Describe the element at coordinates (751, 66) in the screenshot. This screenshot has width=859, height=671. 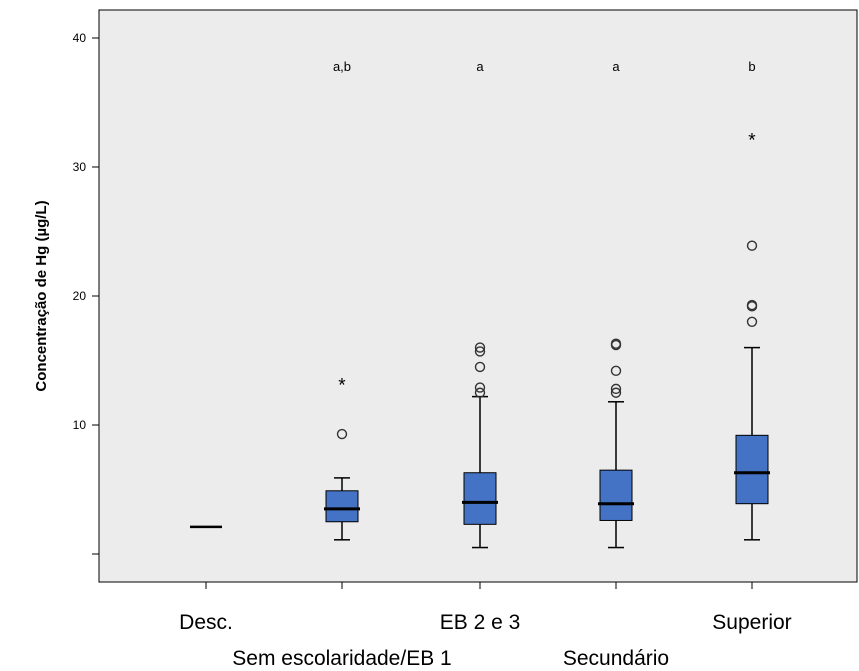
I see `significance-label: b` at that location.